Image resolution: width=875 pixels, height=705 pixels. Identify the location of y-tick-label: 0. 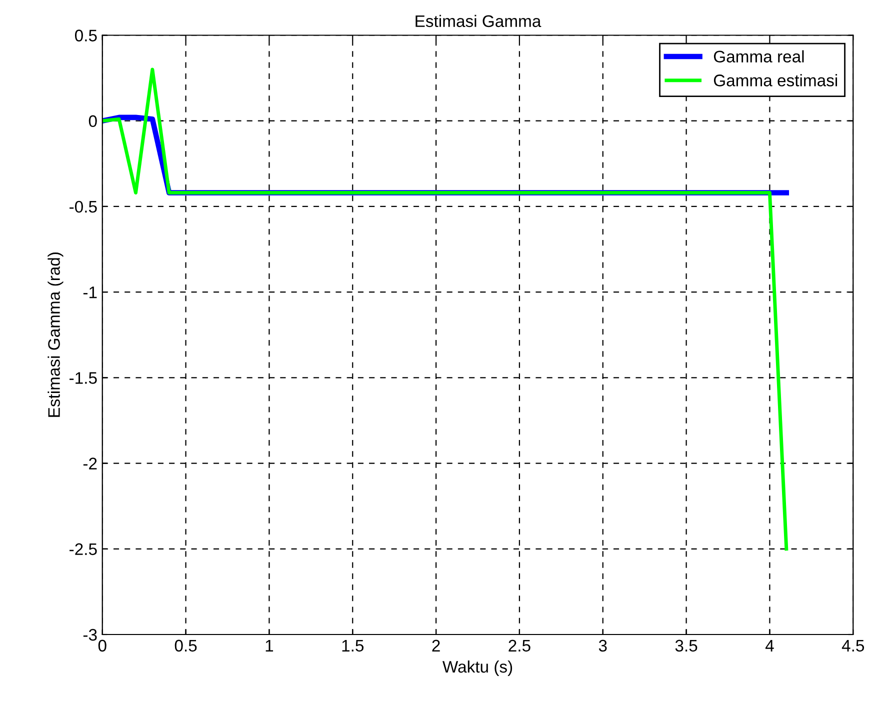
(92, 121).